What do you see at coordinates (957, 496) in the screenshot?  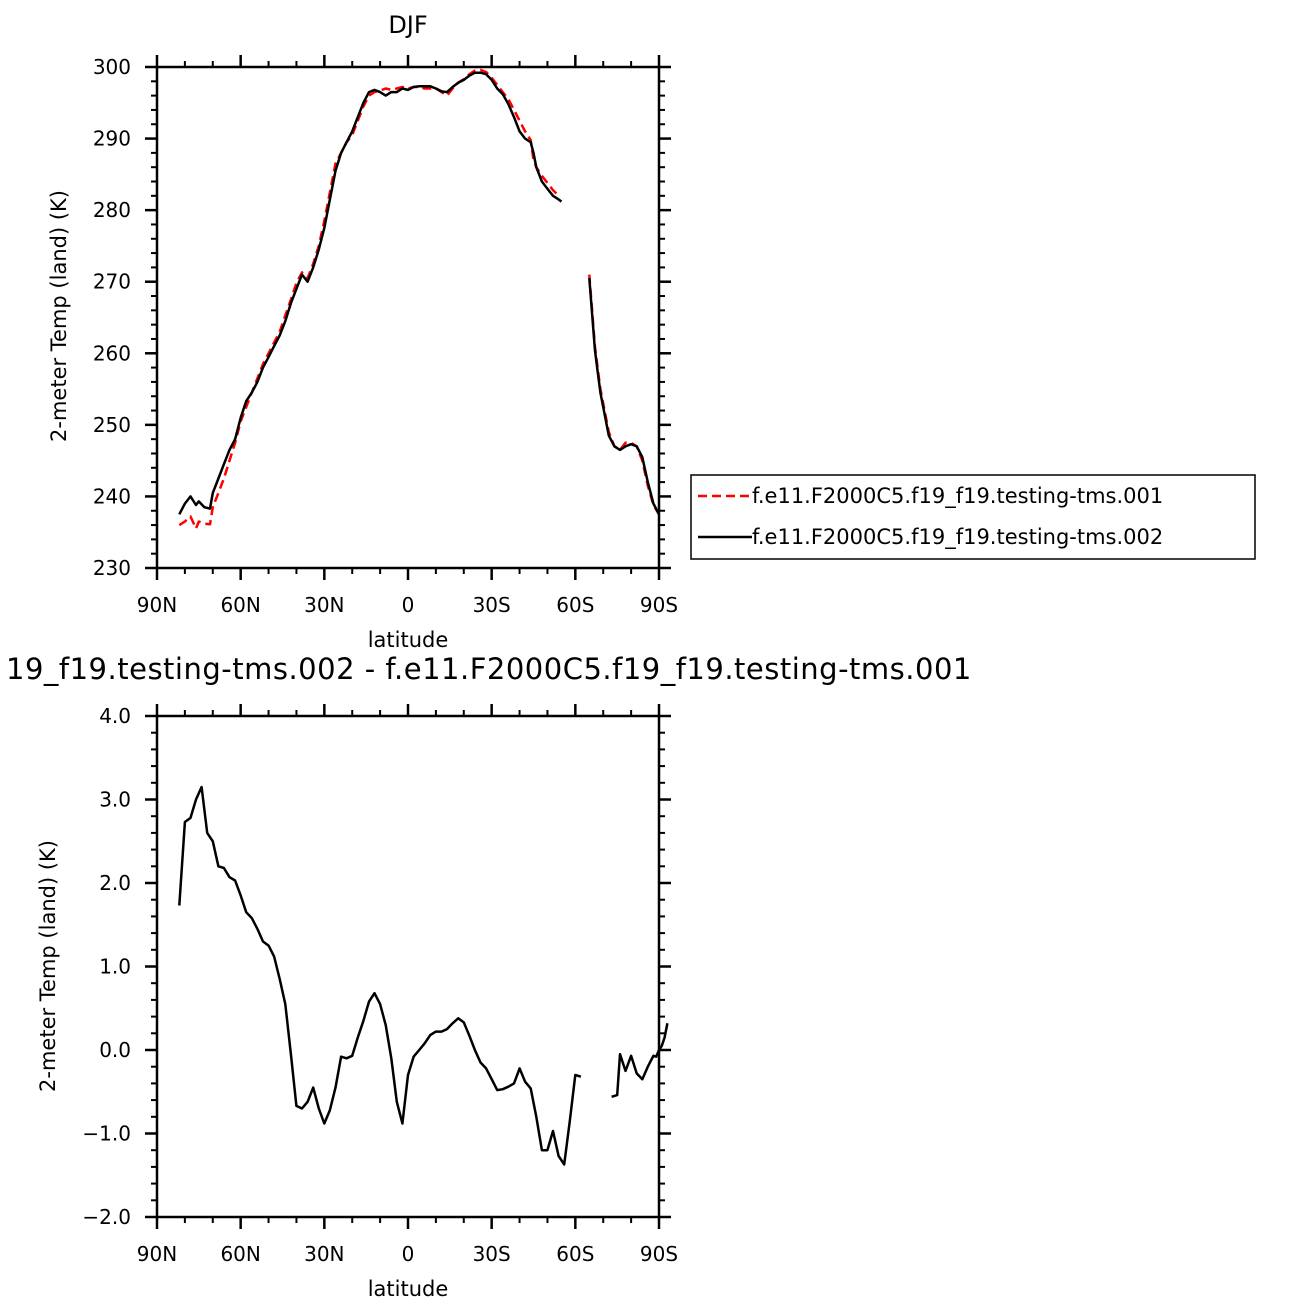 I see `legend-label-001: f.e11.F2000C5.f19_f19.testing-tms.001` at bounding box center [957, 496].